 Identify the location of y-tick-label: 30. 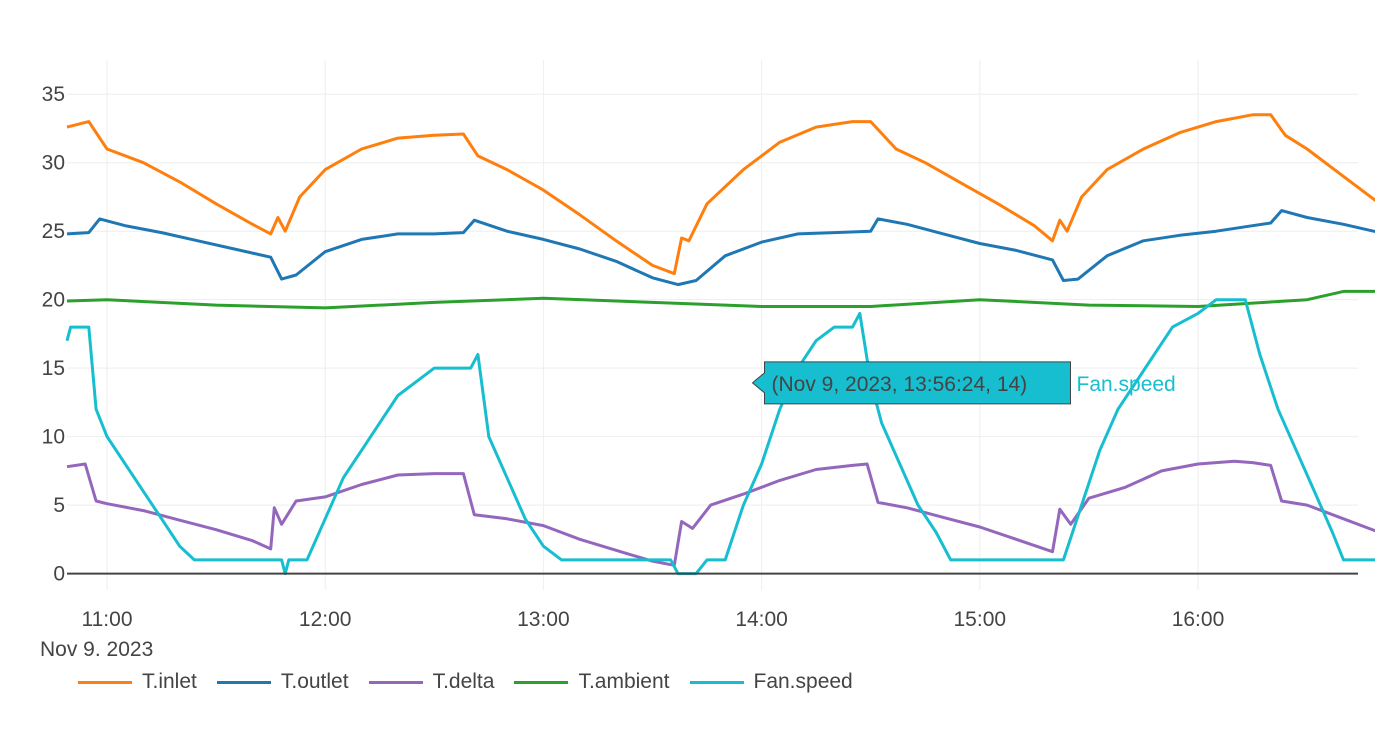
(53, 163).